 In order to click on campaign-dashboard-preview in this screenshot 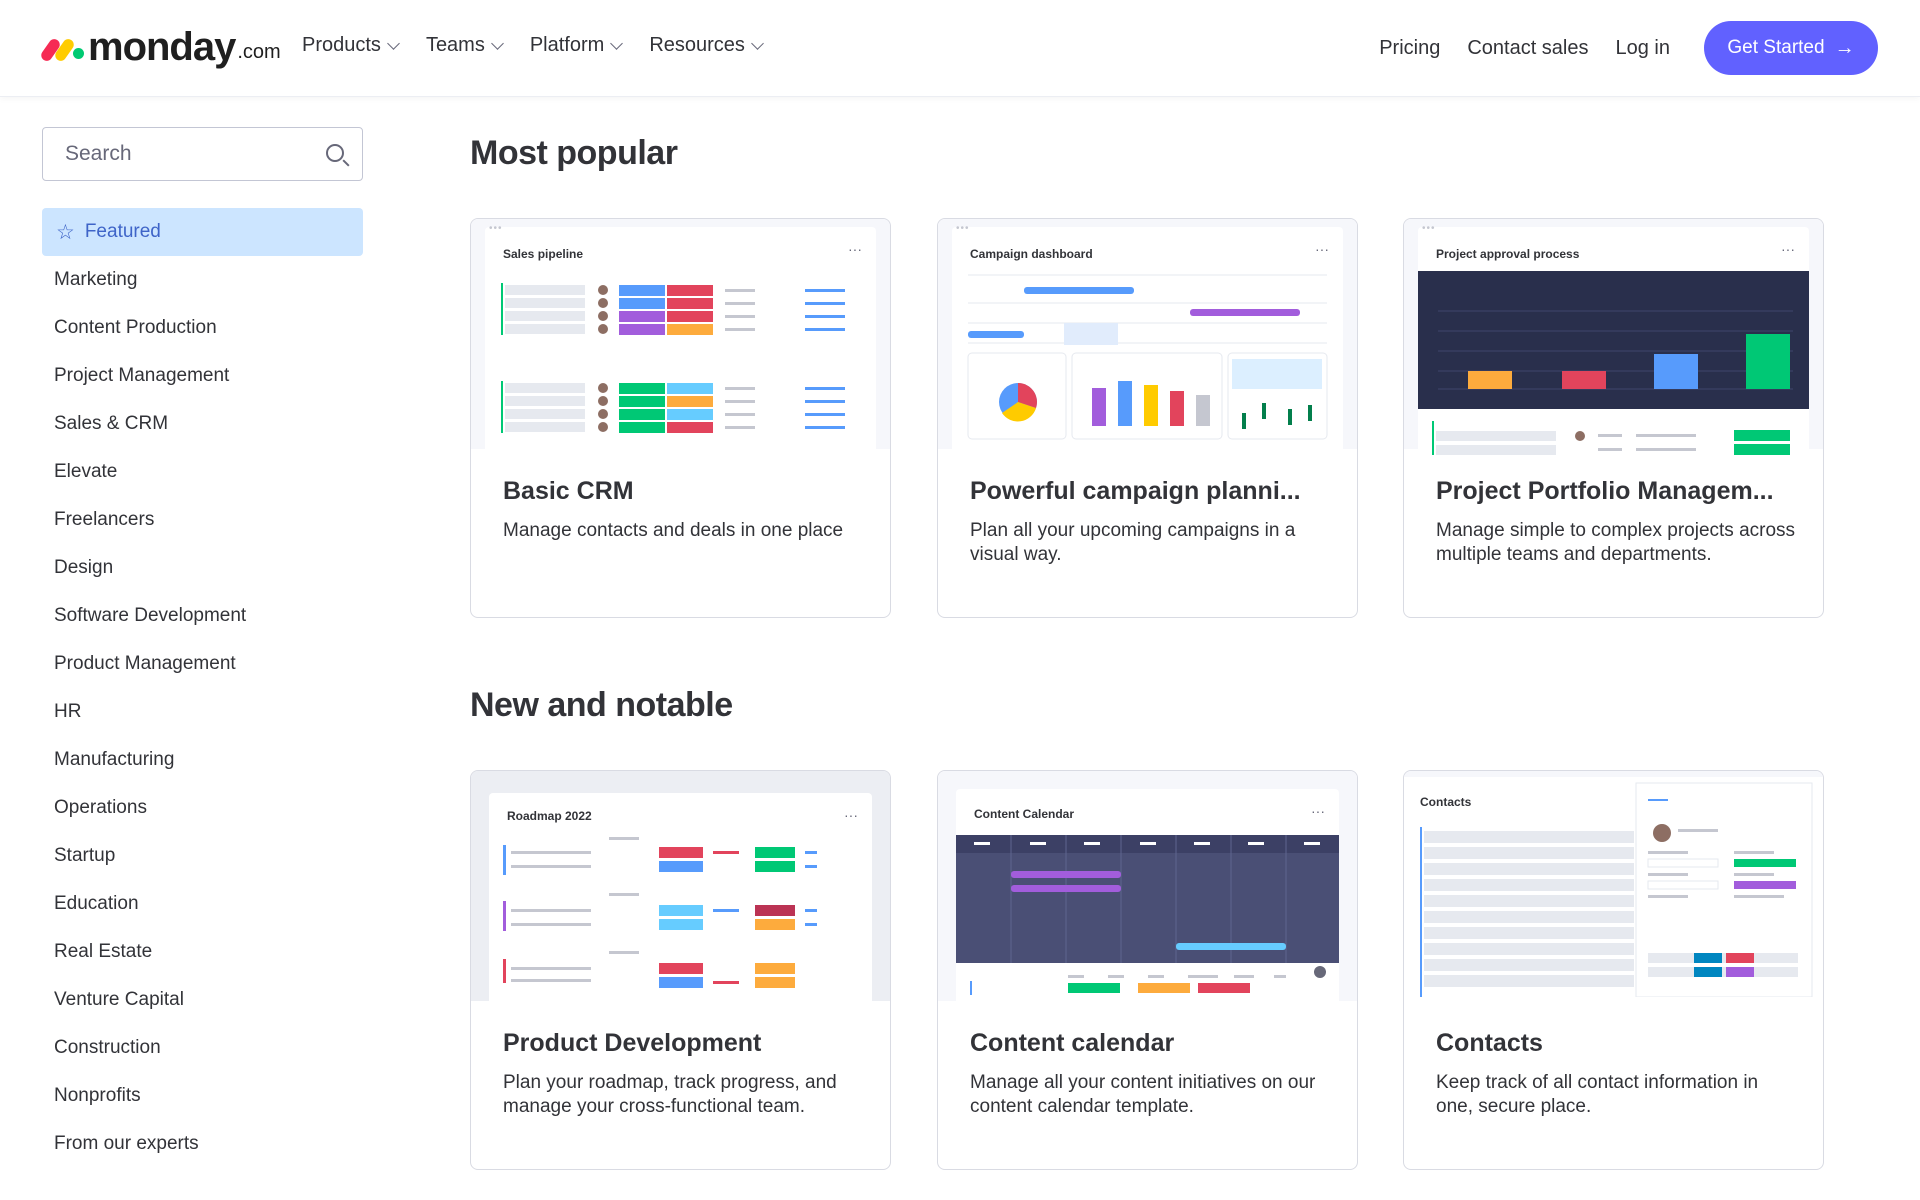, I will do `click(1147, 357)`.